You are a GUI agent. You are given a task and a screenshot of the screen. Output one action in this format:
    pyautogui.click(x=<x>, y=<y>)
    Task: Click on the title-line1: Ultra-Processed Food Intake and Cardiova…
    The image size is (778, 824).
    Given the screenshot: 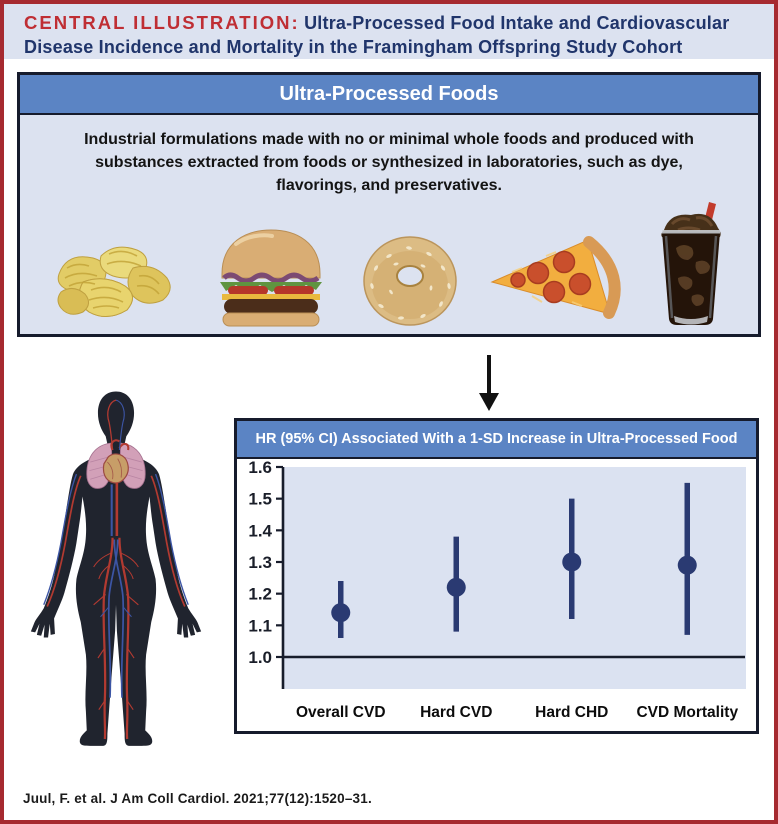 What is the action you would take?
    pyautogui.click(x=517, y=23)
    